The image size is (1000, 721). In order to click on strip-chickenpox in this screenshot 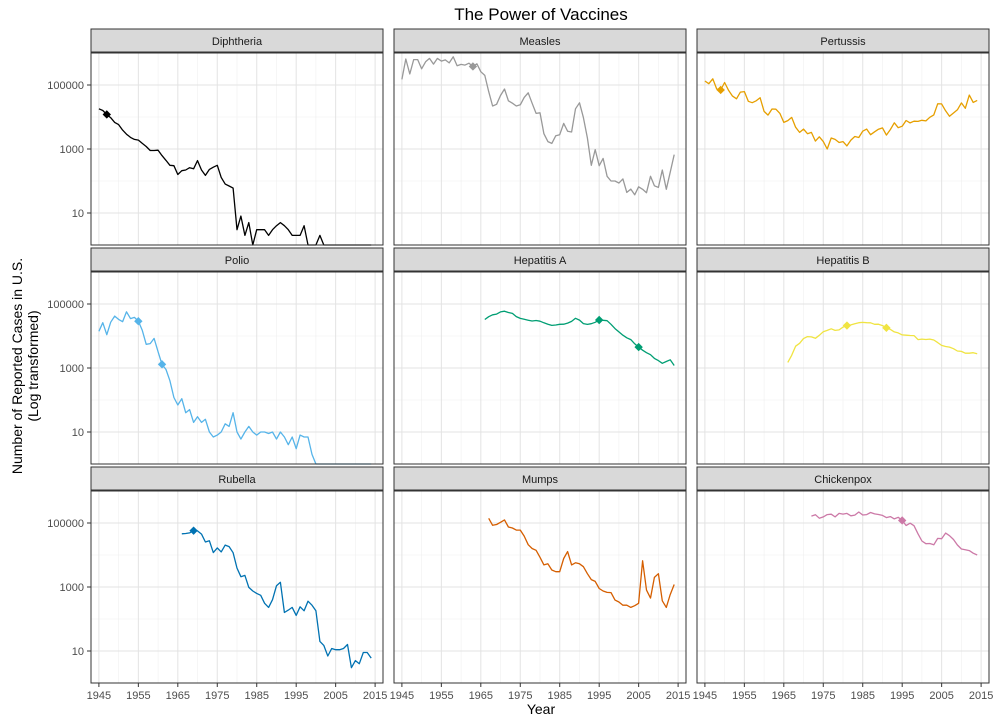, I will do `click(843, 478)`.